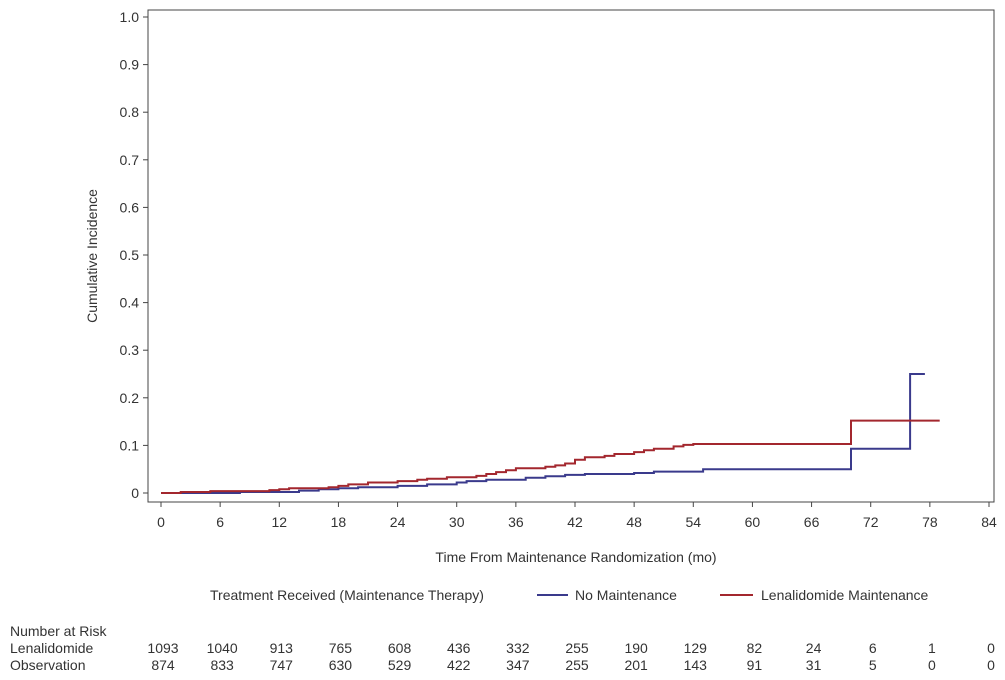 Image resolution: width=1005 pixels, height=680 pixels. I want to click on x-tick-label: 12, so click(279, 522).